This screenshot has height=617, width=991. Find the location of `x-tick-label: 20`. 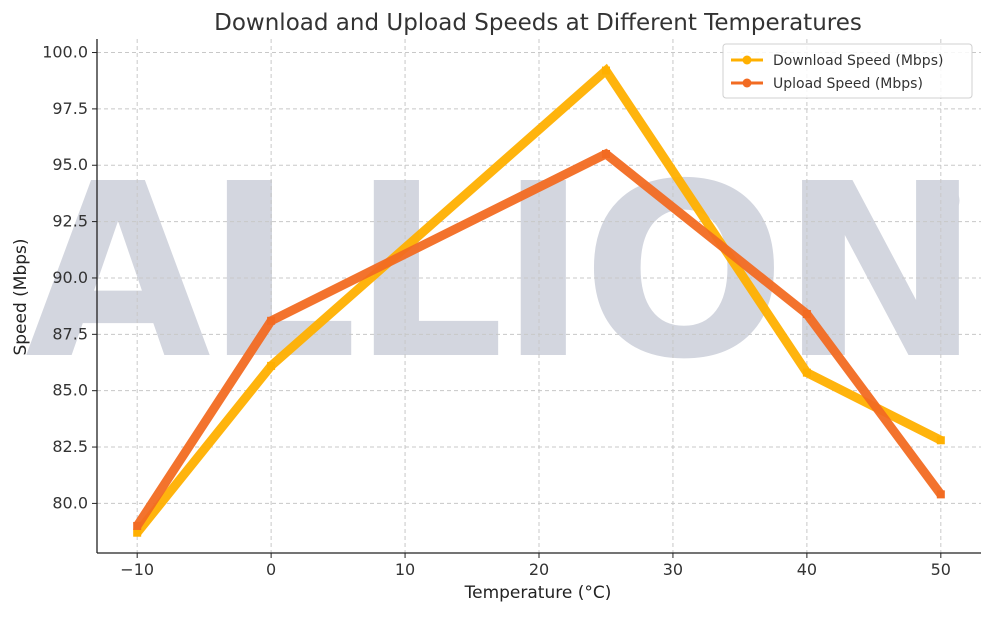

x-tick-label: 20 is located at coordinates (539, 569).